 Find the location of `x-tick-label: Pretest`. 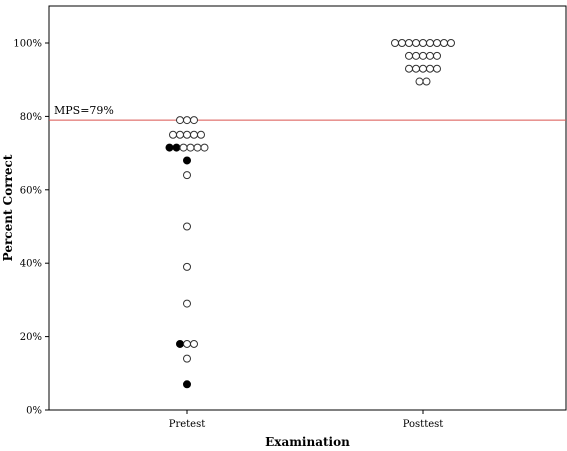

x-tick-label: Pretest is located at coordinates (187, 424).